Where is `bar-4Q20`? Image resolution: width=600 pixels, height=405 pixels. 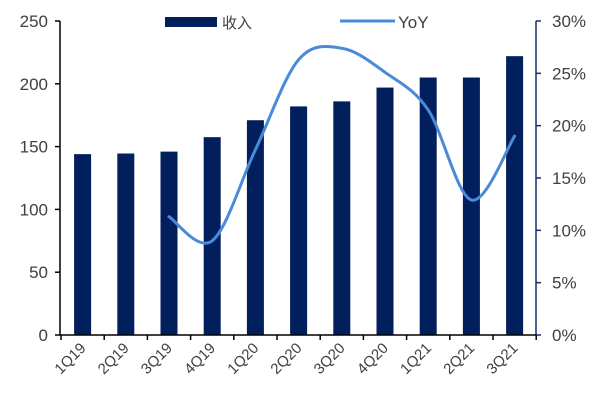
bar-4Q20 is located at coordinates (385, 211).